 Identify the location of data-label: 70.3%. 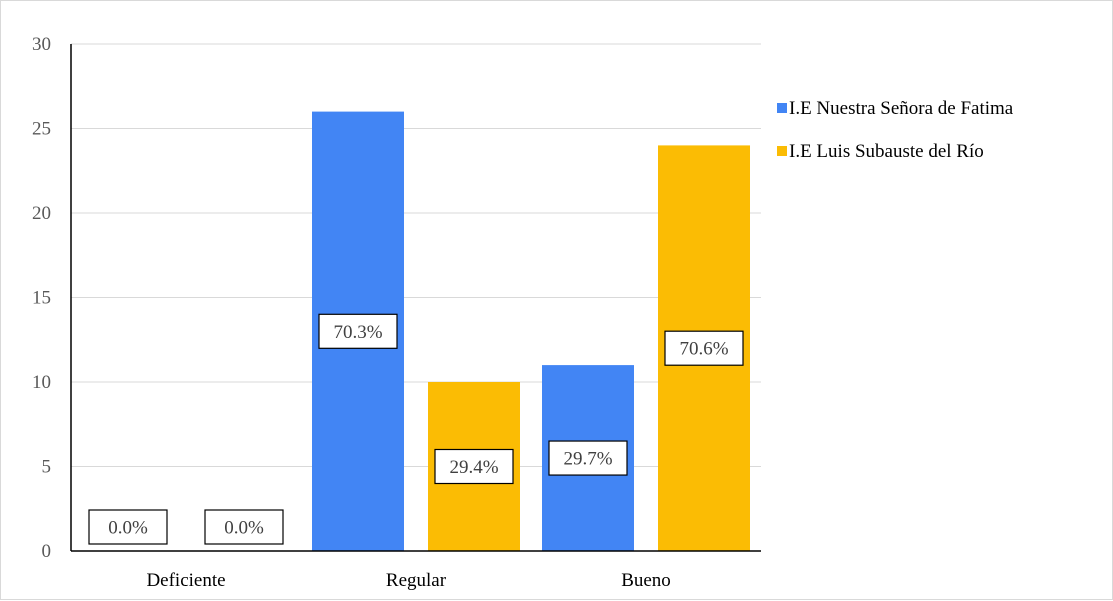
(357, 332).